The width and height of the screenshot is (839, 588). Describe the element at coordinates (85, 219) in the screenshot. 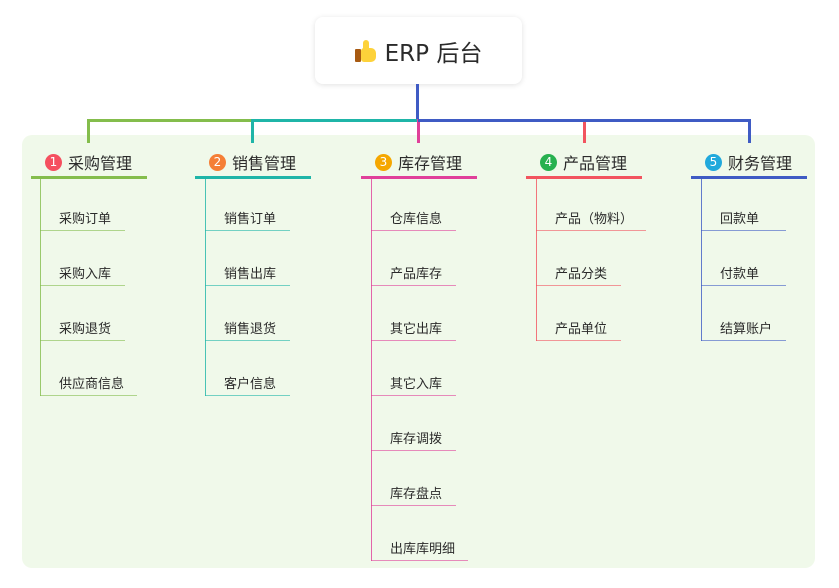

I see `leaf-item: 采购订单` at that location.